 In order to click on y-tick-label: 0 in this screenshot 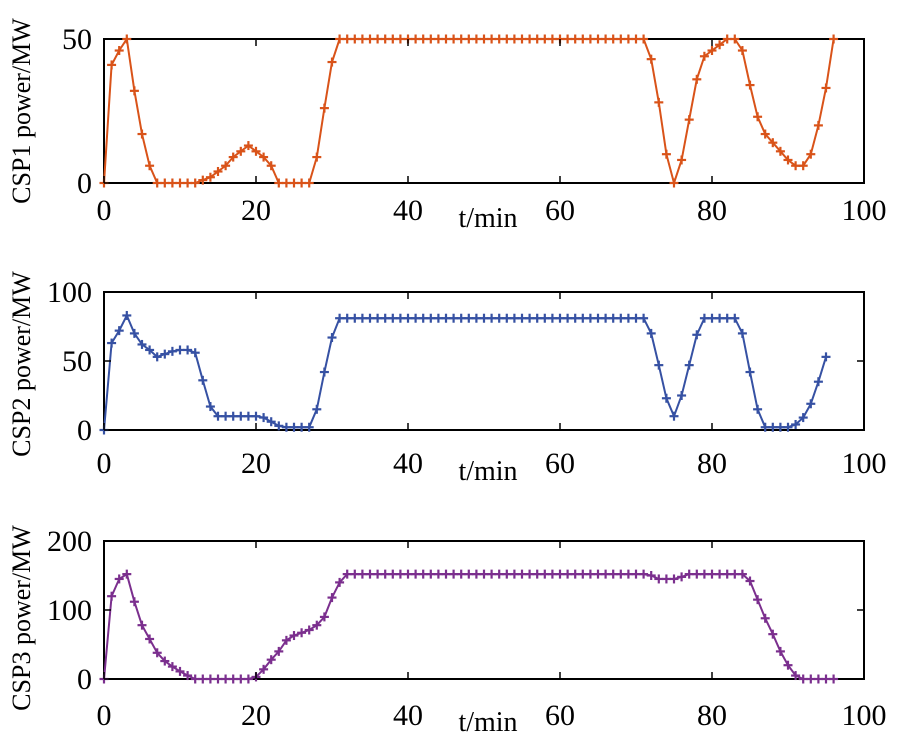, I will do `click(84, 183)`.